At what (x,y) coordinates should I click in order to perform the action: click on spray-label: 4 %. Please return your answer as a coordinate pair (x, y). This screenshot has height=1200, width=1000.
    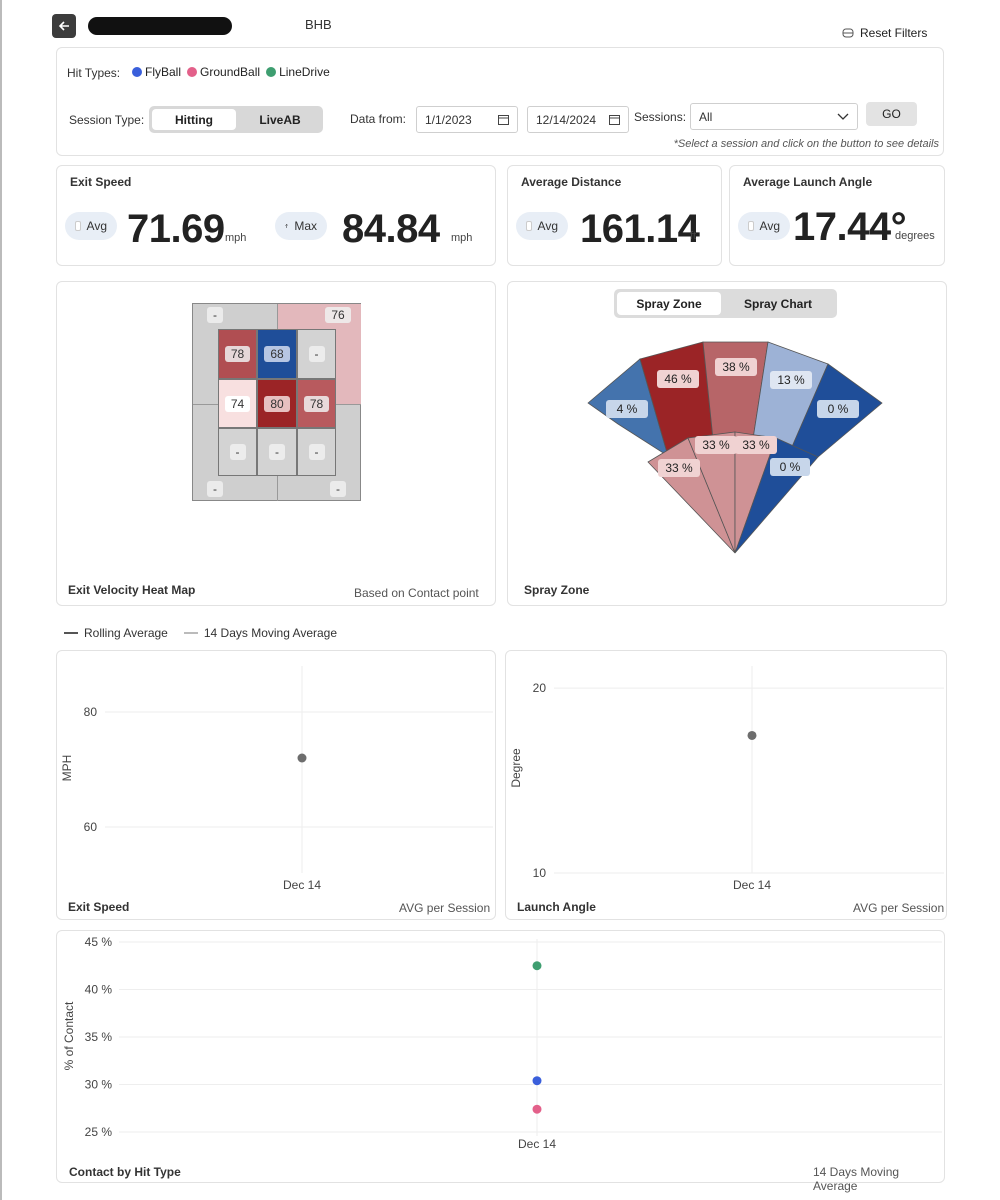
    Looking at the image, I should click on (627, 409).